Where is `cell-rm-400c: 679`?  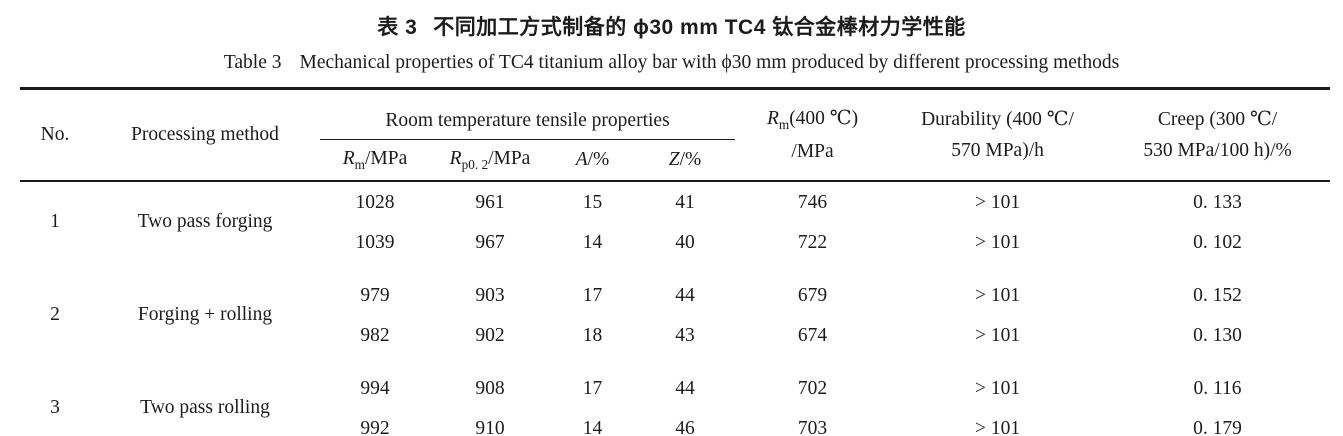 cell-rm-400c: 679 is located at coordinates (812, 295).